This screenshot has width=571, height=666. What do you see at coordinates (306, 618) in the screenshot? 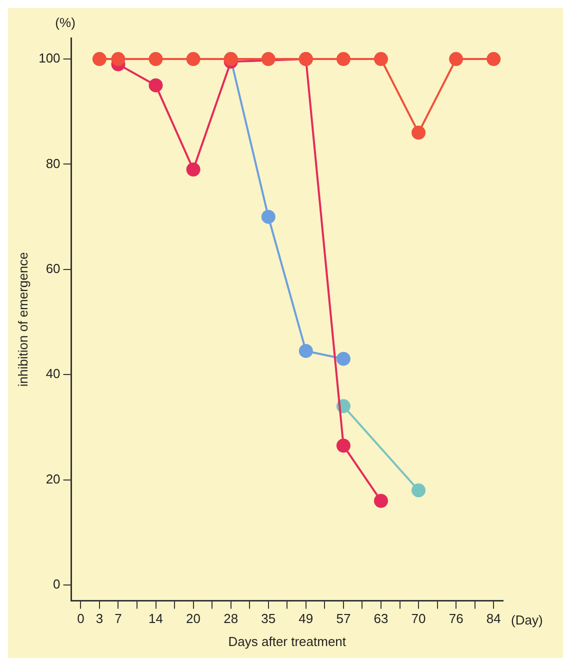
I see `x-tick-label: 49` at bounding box center [306, 618].